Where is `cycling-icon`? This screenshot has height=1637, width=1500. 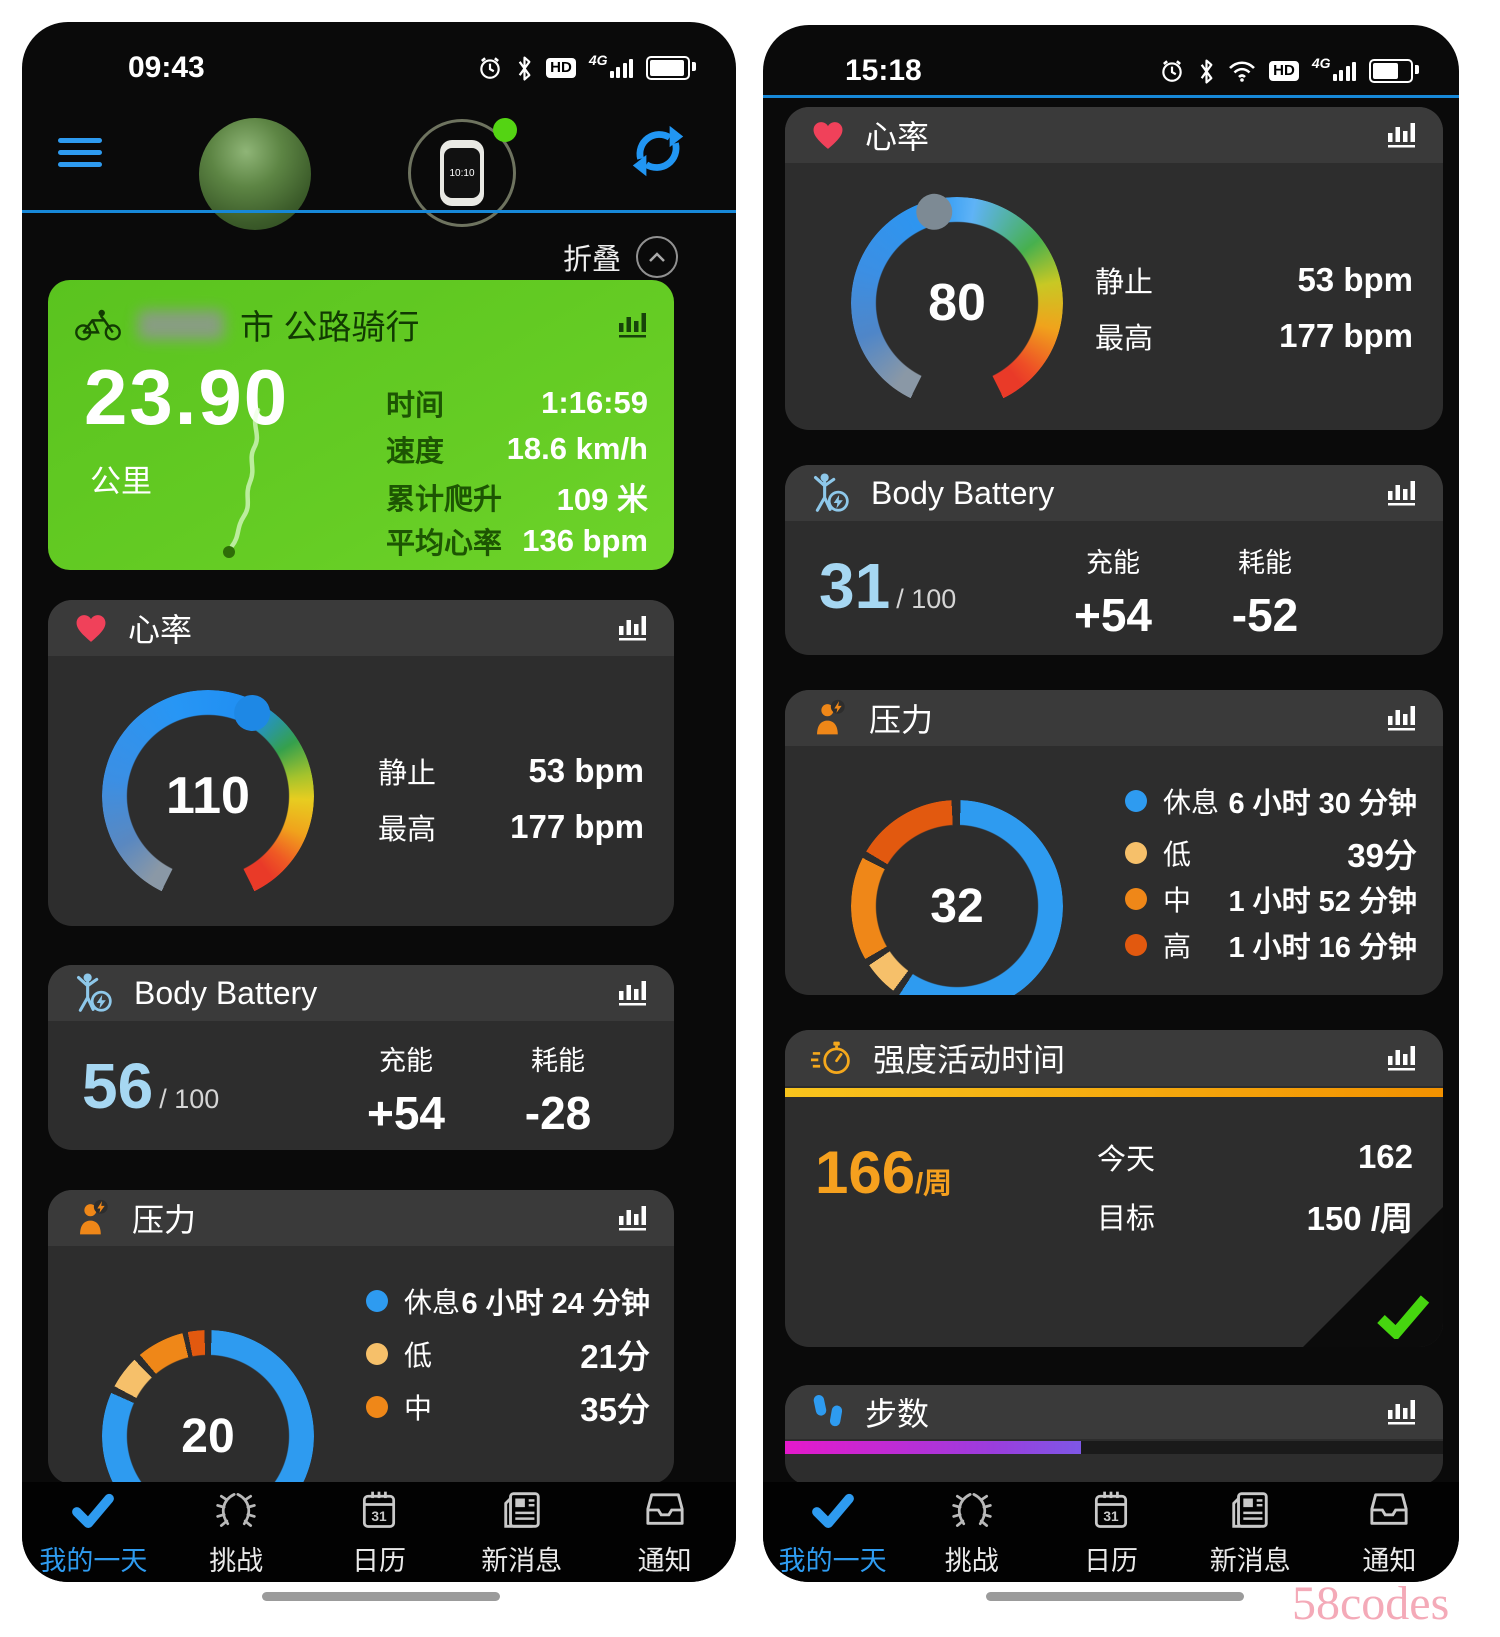 cycling-icon is located at coordinates (98, 325).